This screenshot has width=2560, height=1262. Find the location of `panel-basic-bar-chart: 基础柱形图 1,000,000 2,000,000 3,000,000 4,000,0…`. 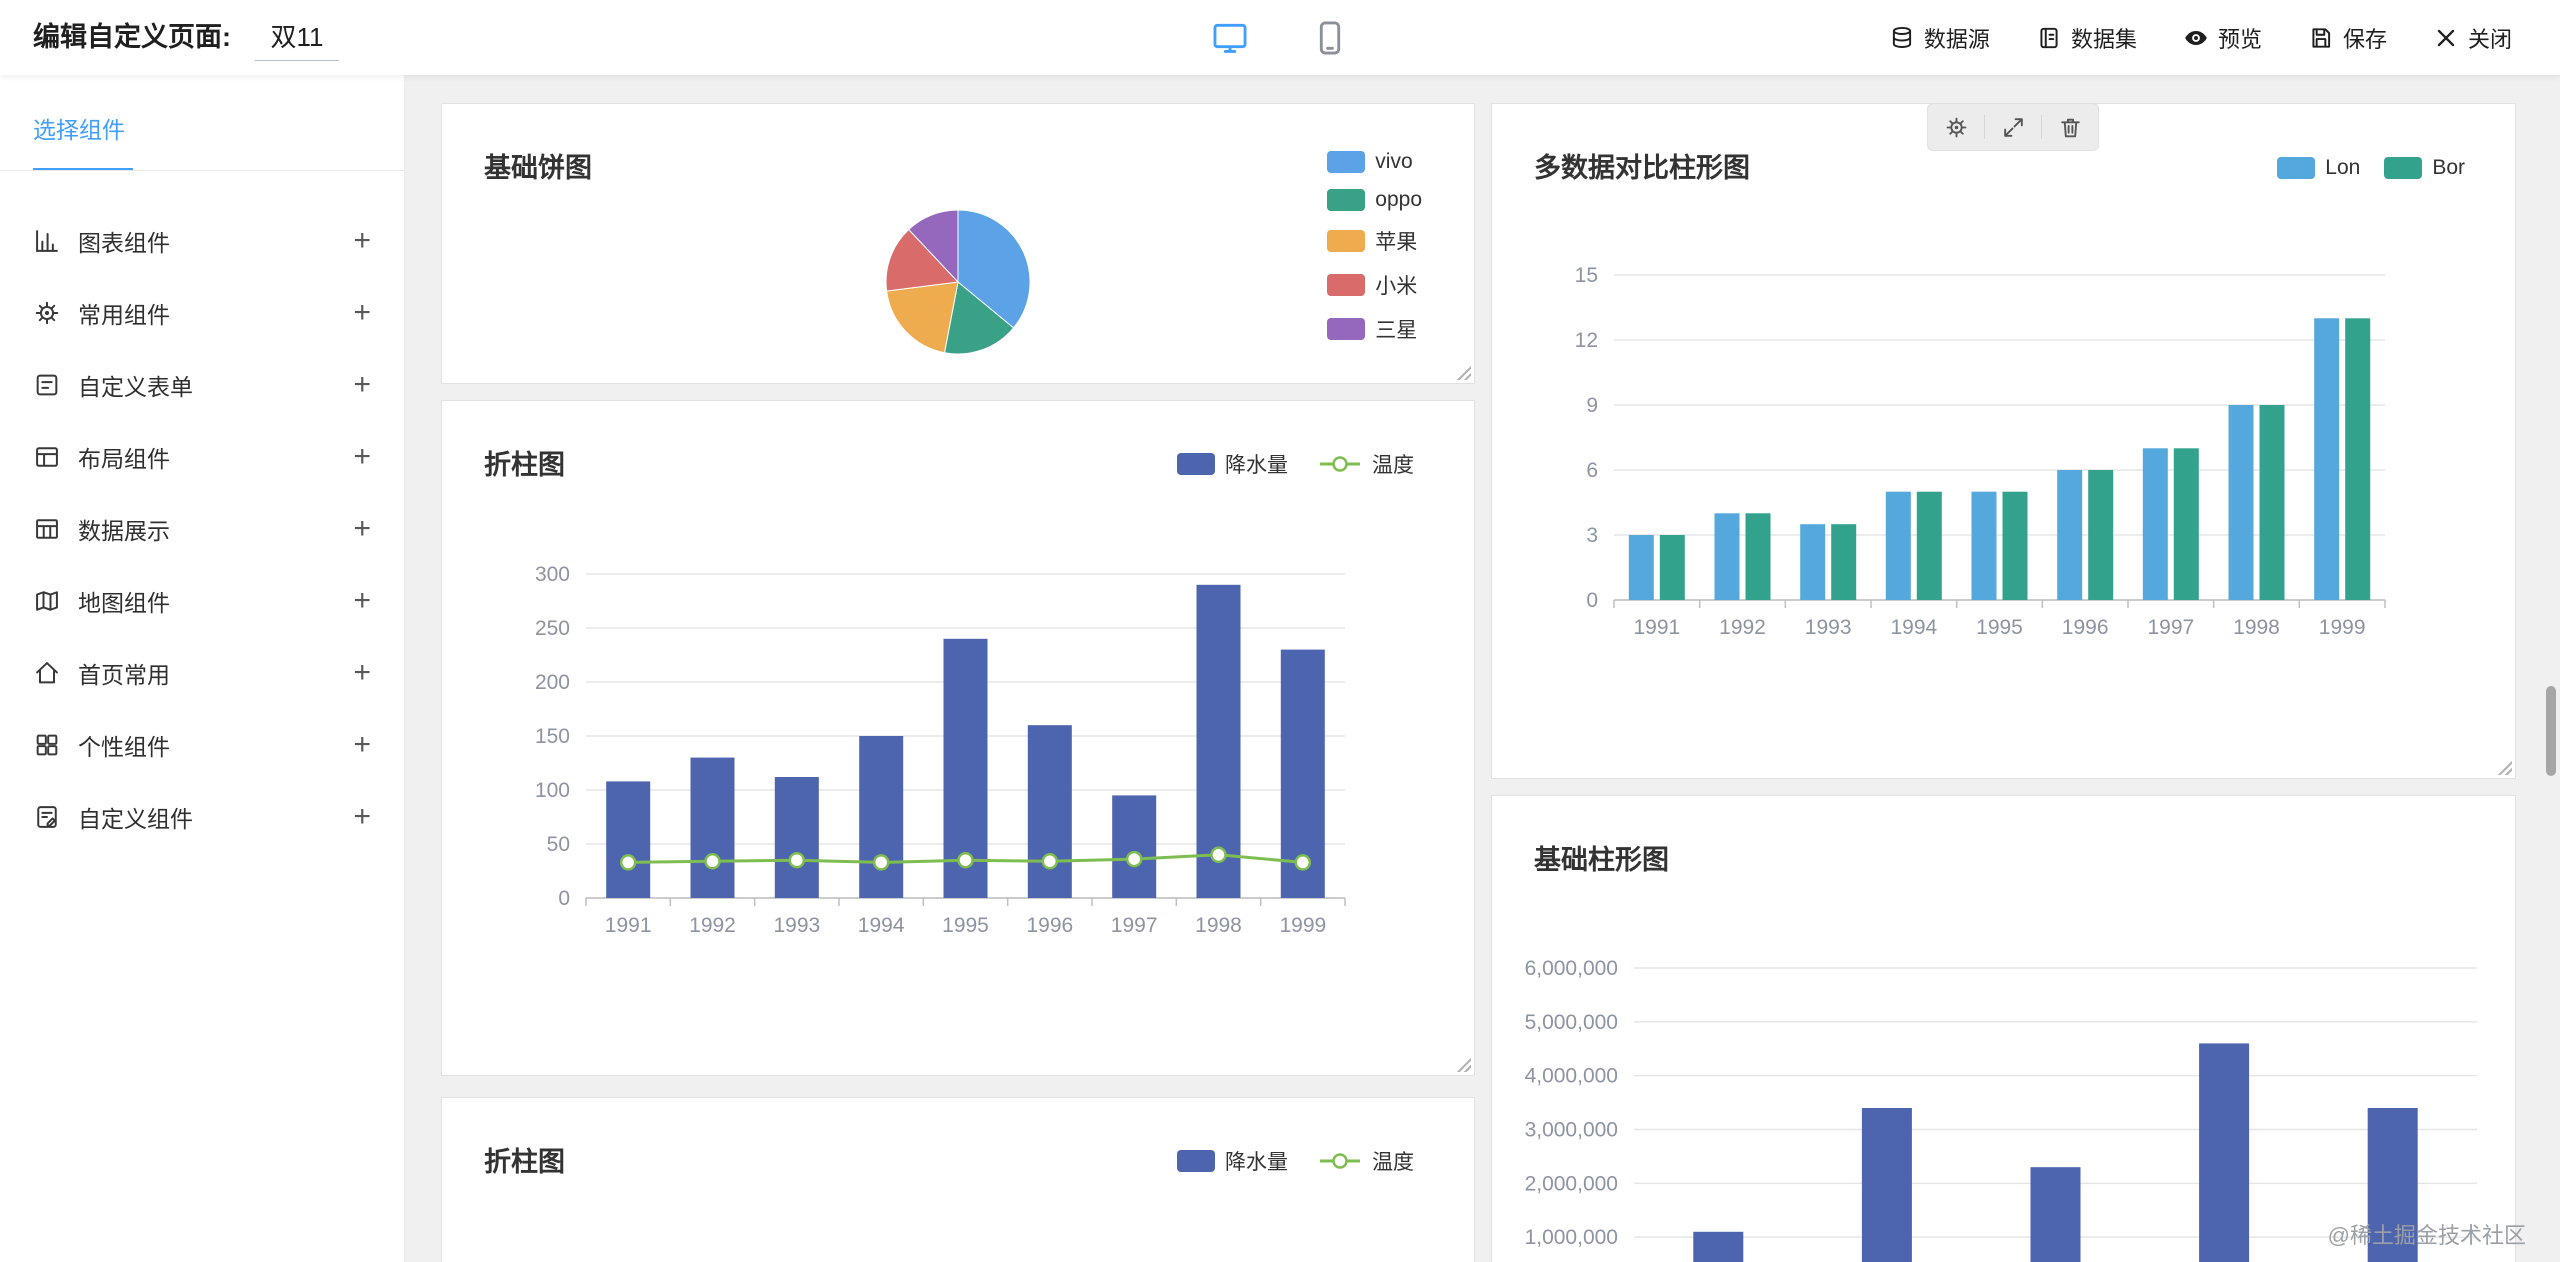

panel-basic-bar-chart: 基础柱形图 1,000,000 2,000,000 3,000,000 4,000,0… is located at coordinates (2003, 1028).